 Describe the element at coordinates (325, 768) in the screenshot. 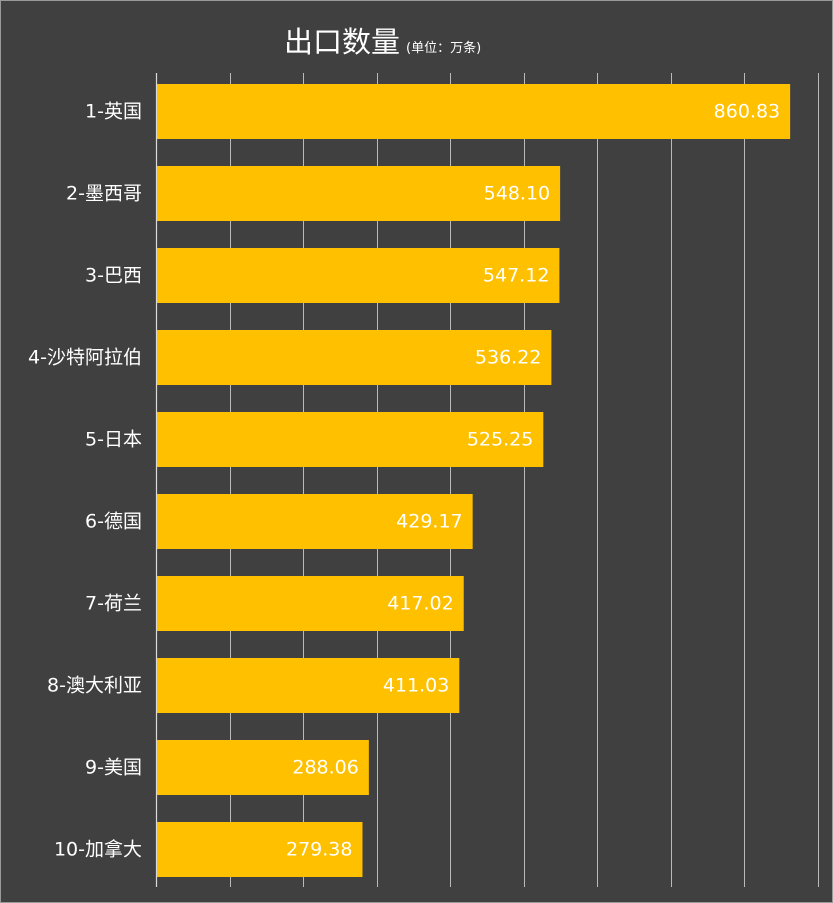

I see `data-label: 288.06` at that location.